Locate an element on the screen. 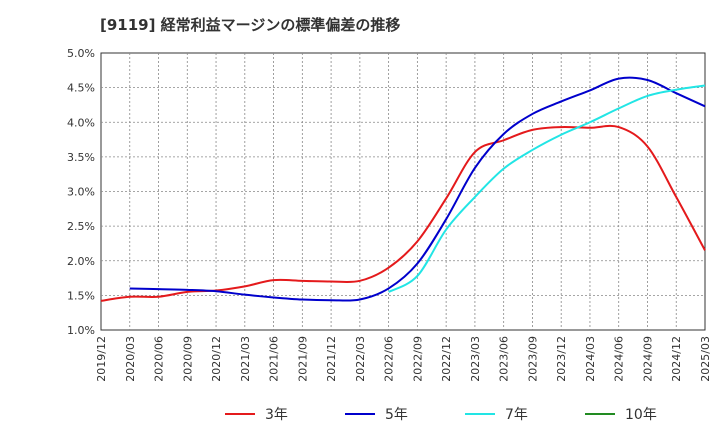 The height and width of the screenshot is (444, 720). y-tick-label: 2.5% is located at coordinates (81, 226).